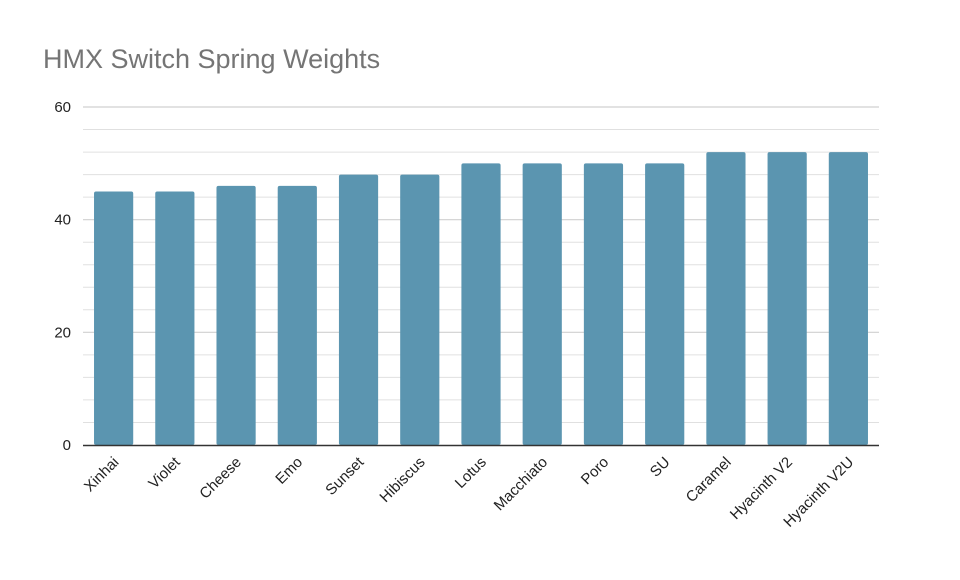 This screenshot has height=580, width=960. Describe the element at coordinates (114, 318) in the screenshot. I see `bar-xinhai` at that location.